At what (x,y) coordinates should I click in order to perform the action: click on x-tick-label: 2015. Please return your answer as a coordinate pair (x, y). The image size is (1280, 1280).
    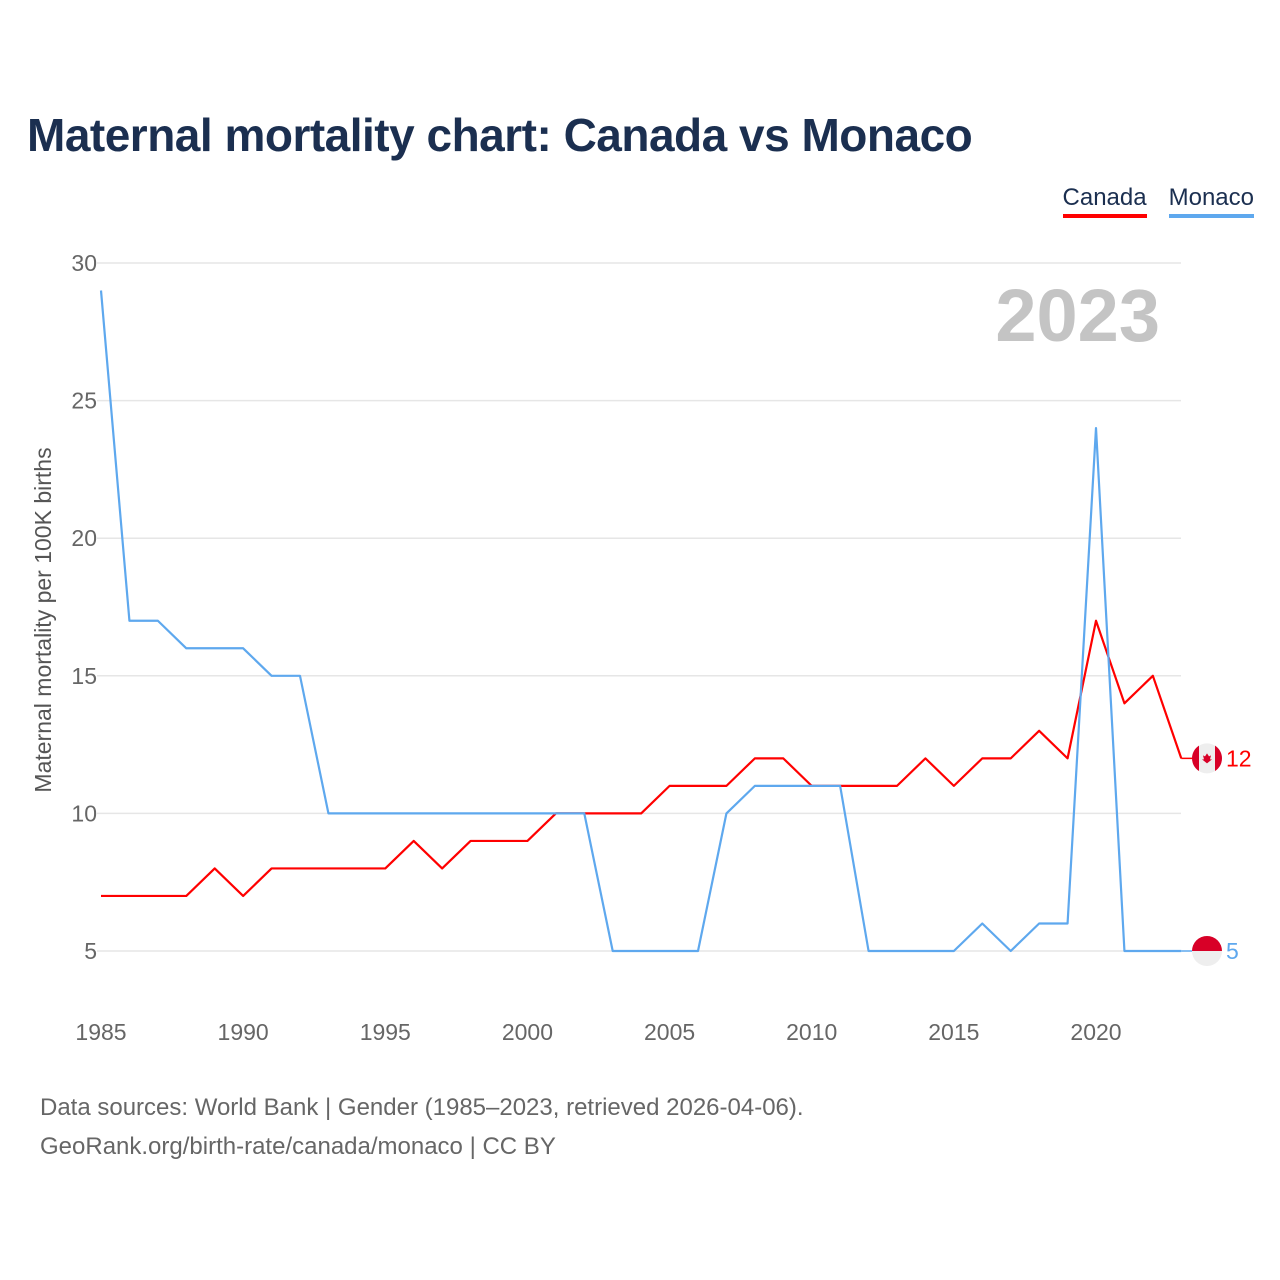
    Looking at the image, I should click on (953, 1032).